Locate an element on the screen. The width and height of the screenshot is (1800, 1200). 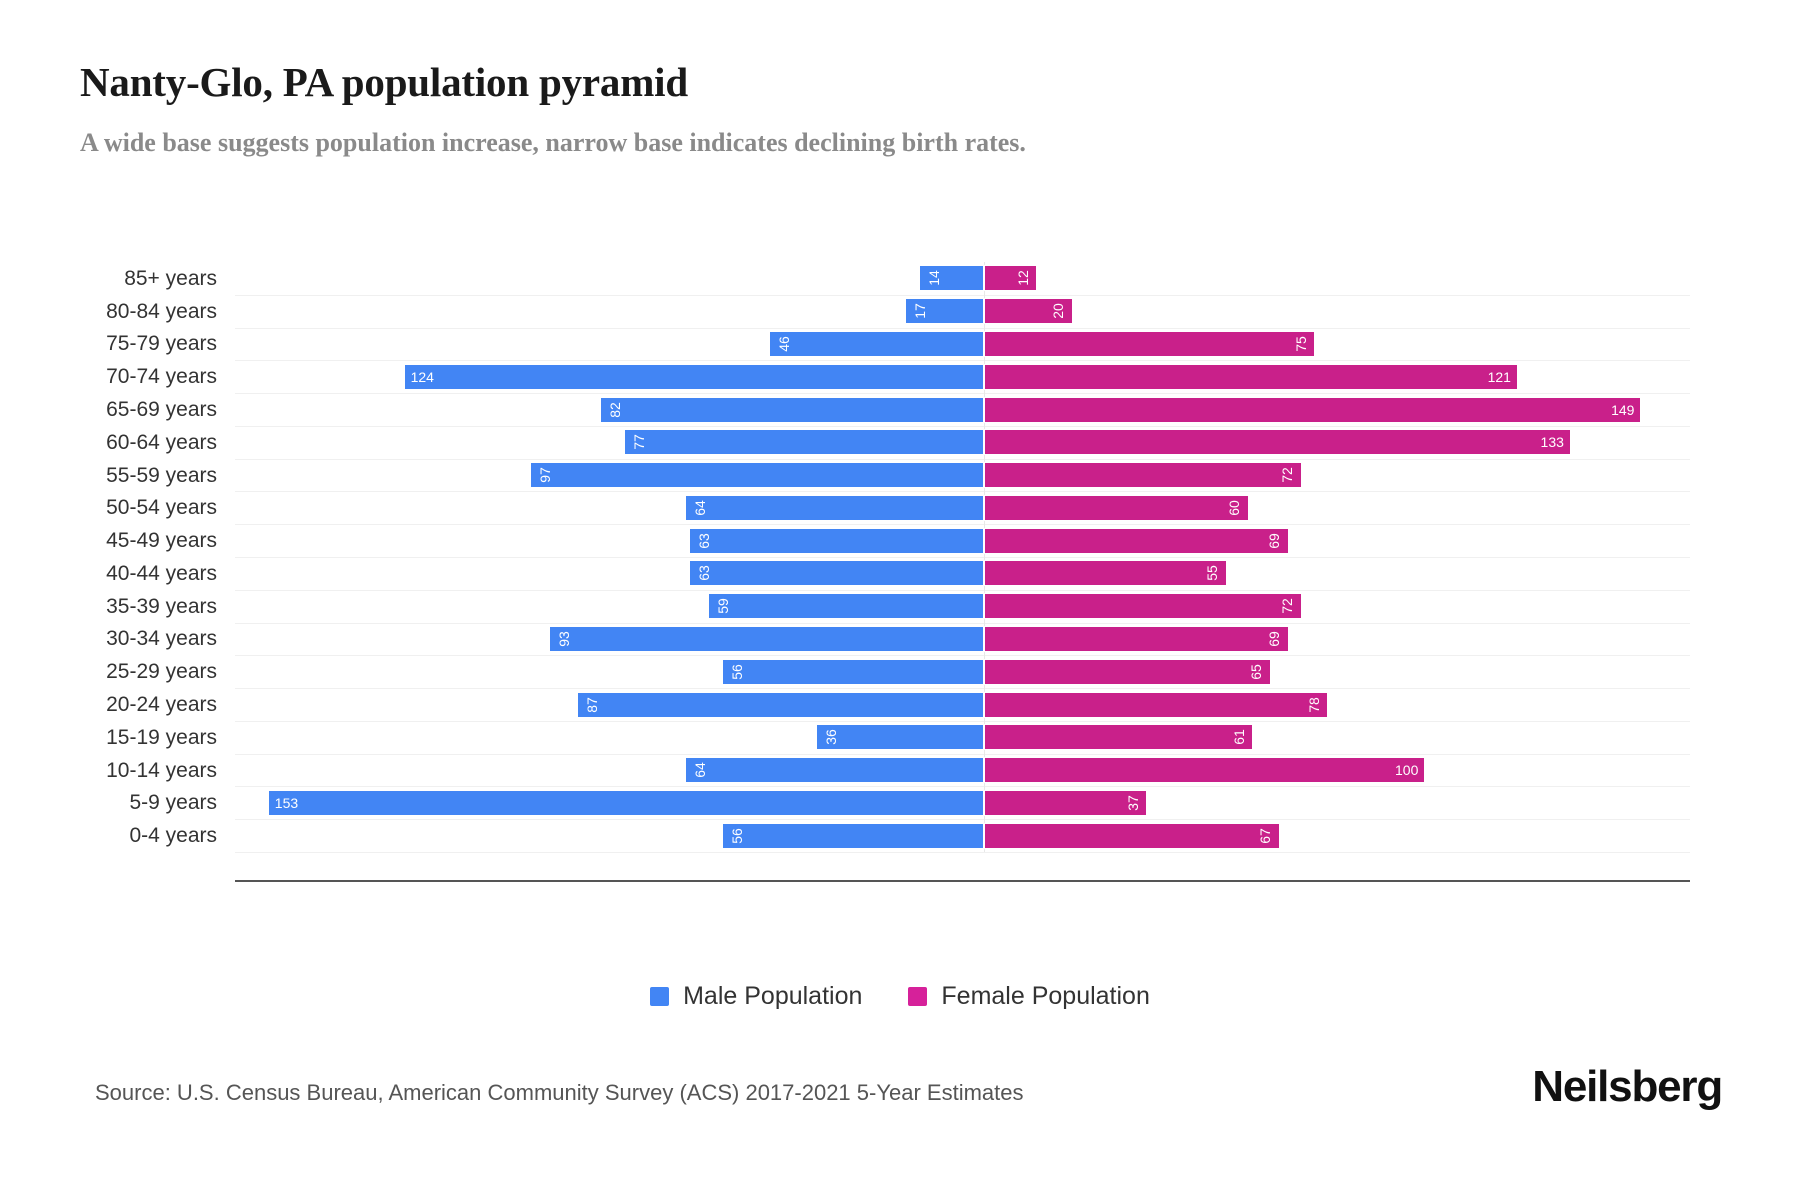
male-value-label: 63 is located at coordinates (704, 573).